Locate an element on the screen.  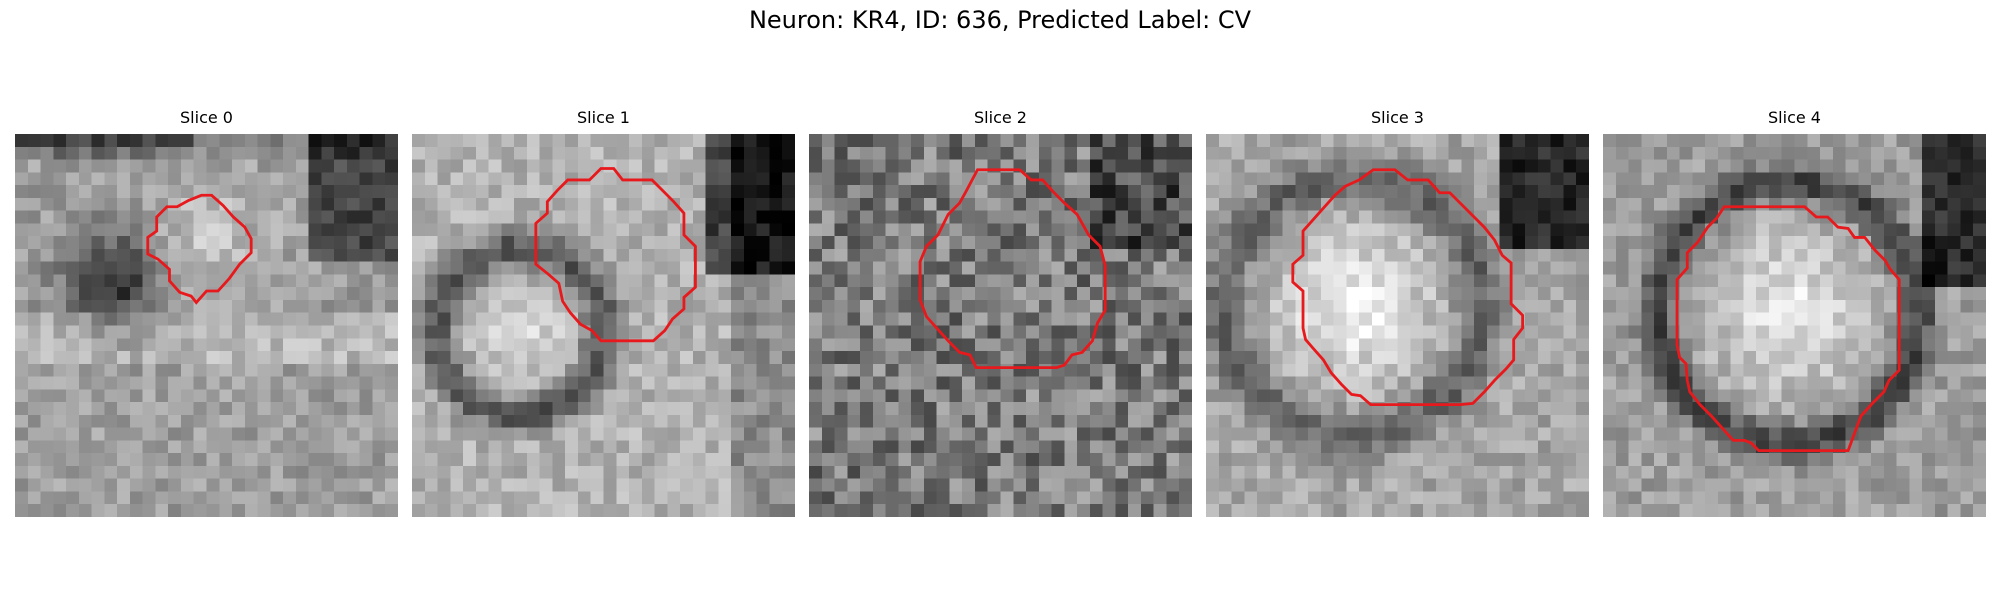
slice-title: Slice 0 is located at coordinates (206, 117).